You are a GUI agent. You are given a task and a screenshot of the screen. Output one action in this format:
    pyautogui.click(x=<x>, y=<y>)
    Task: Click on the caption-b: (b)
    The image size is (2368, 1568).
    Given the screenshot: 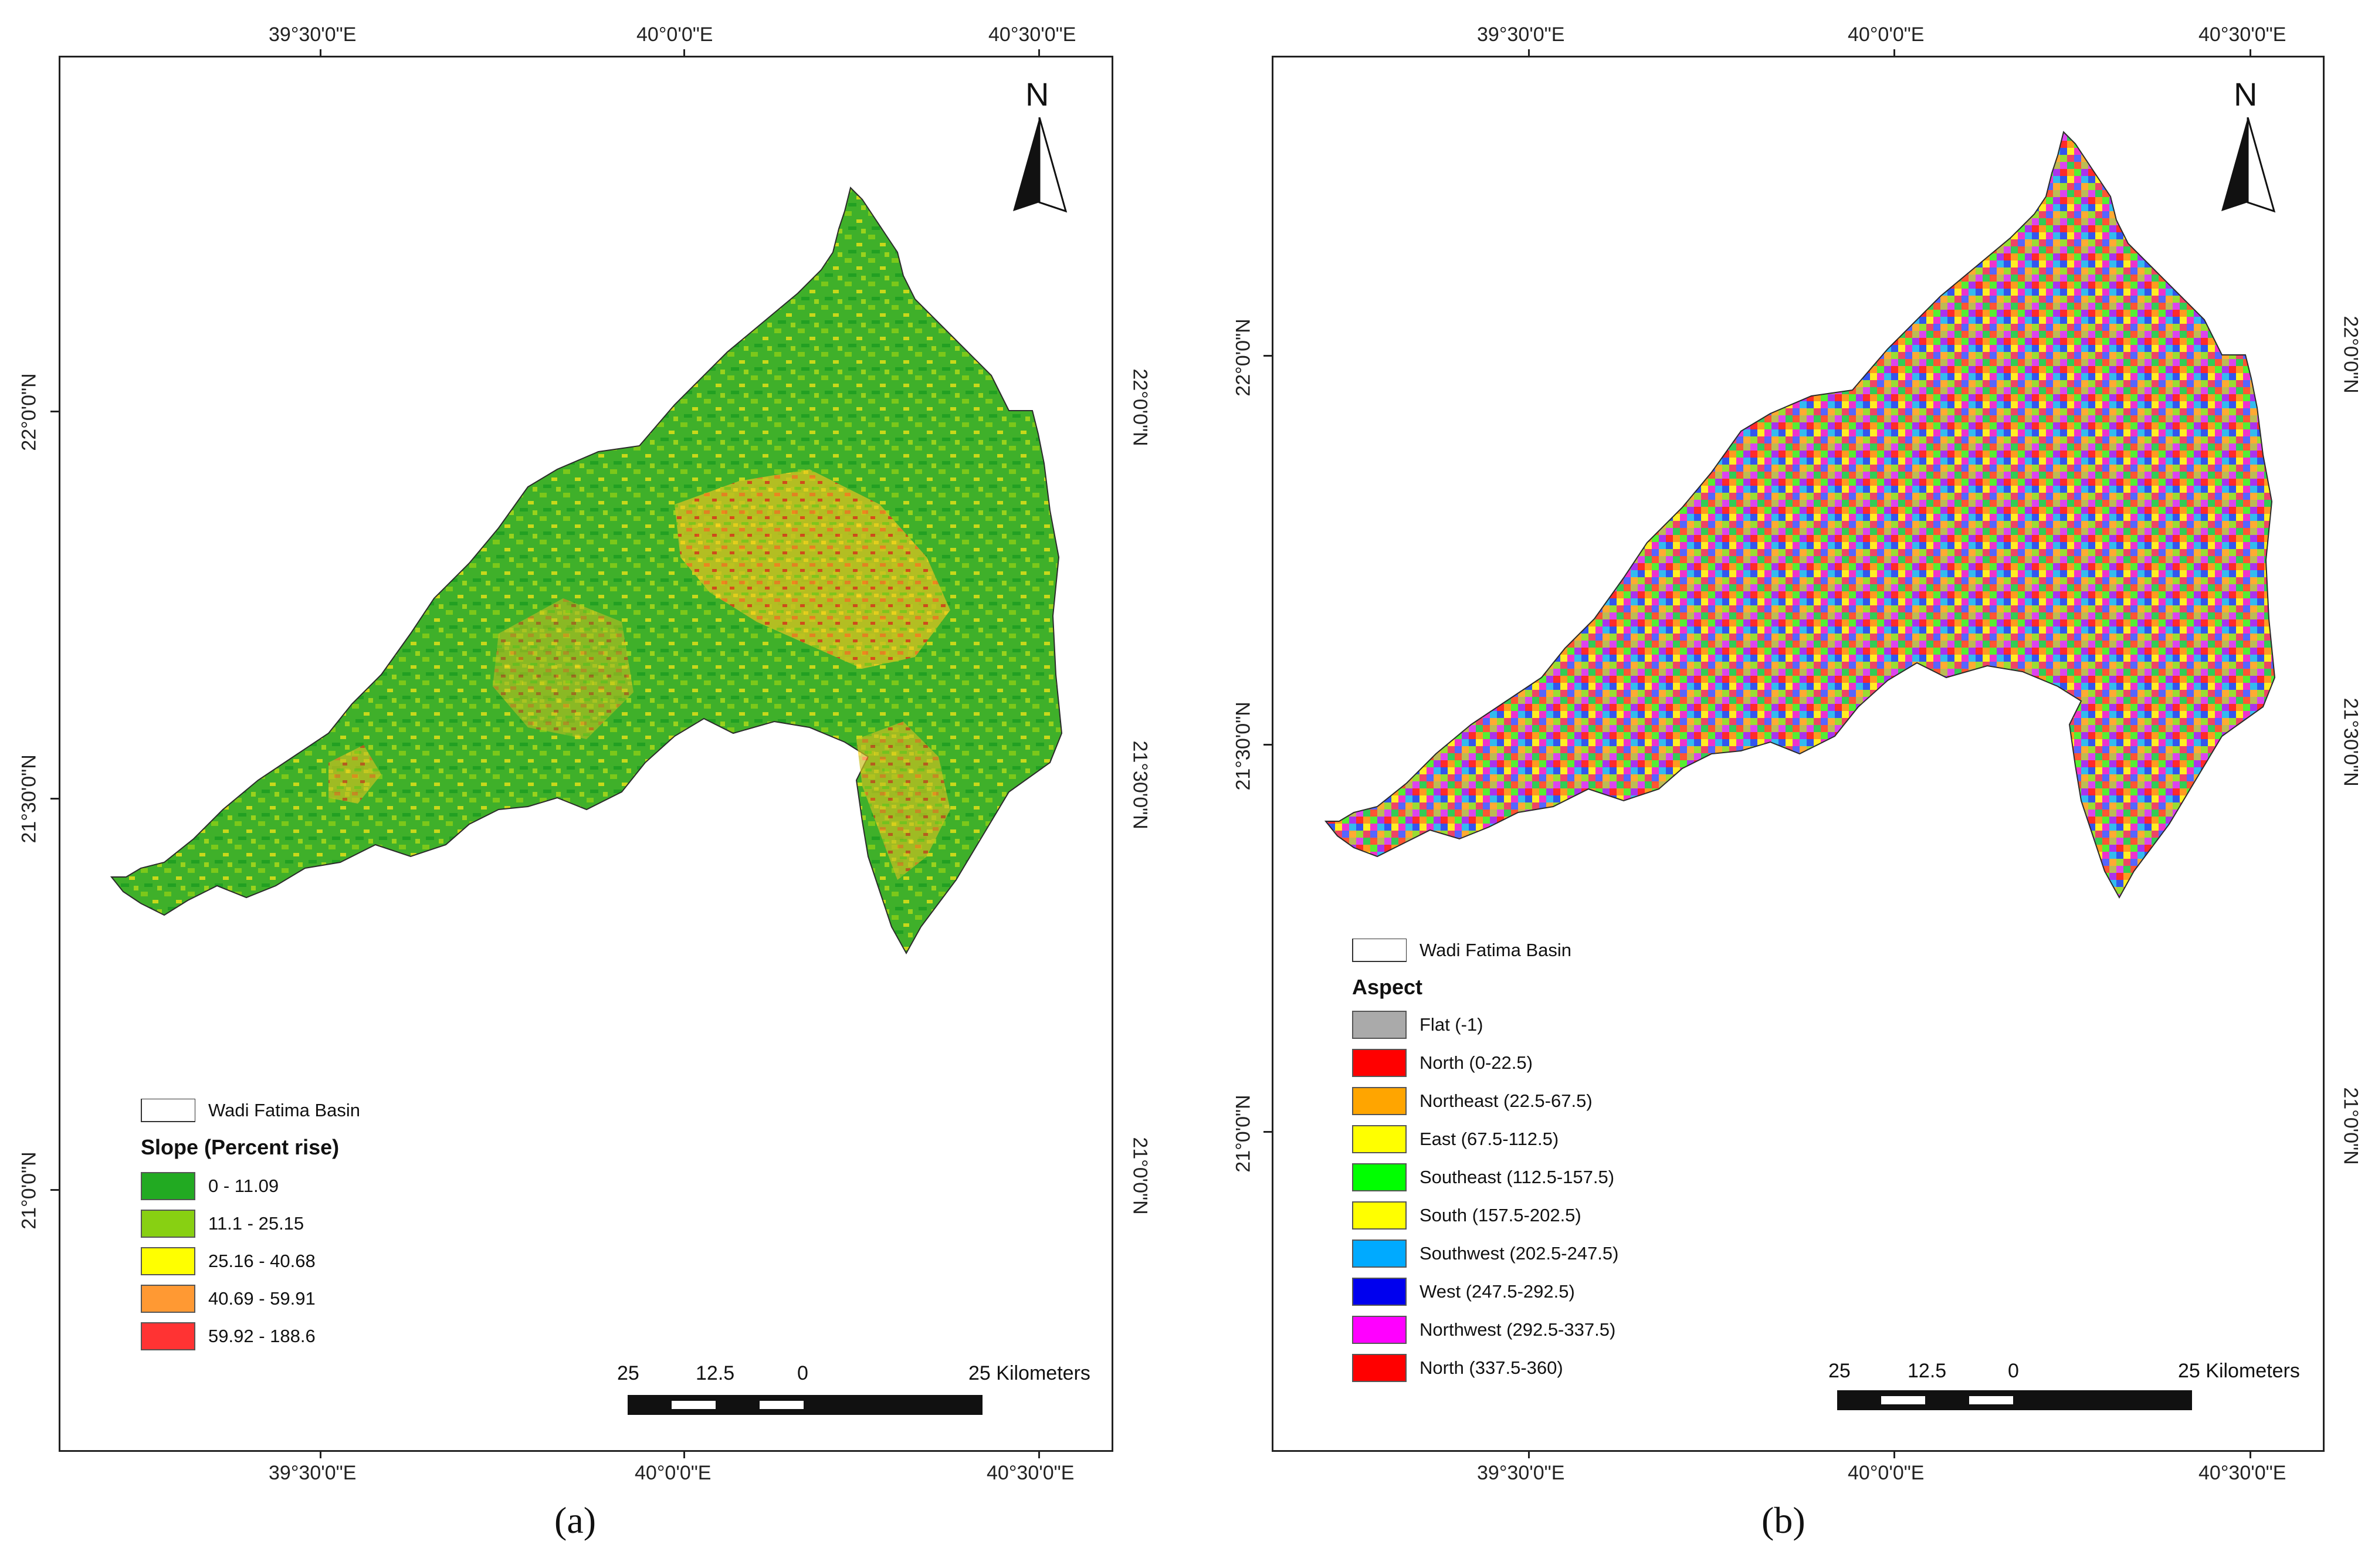 What is the action you would take?
    pyautogui.click(x=1783, y=1520)
    